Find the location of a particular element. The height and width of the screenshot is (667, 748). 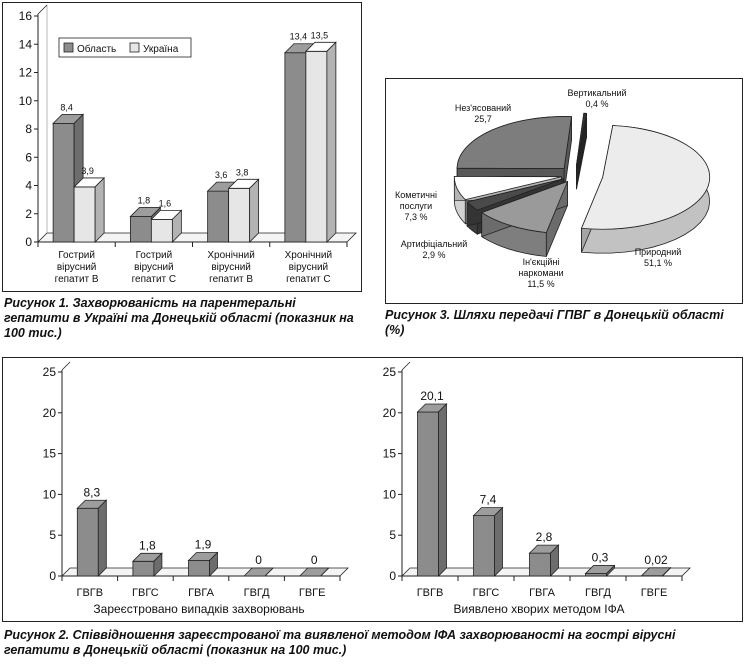

fig1-y-tick-label: 16 is located at coordinates (26, 16).